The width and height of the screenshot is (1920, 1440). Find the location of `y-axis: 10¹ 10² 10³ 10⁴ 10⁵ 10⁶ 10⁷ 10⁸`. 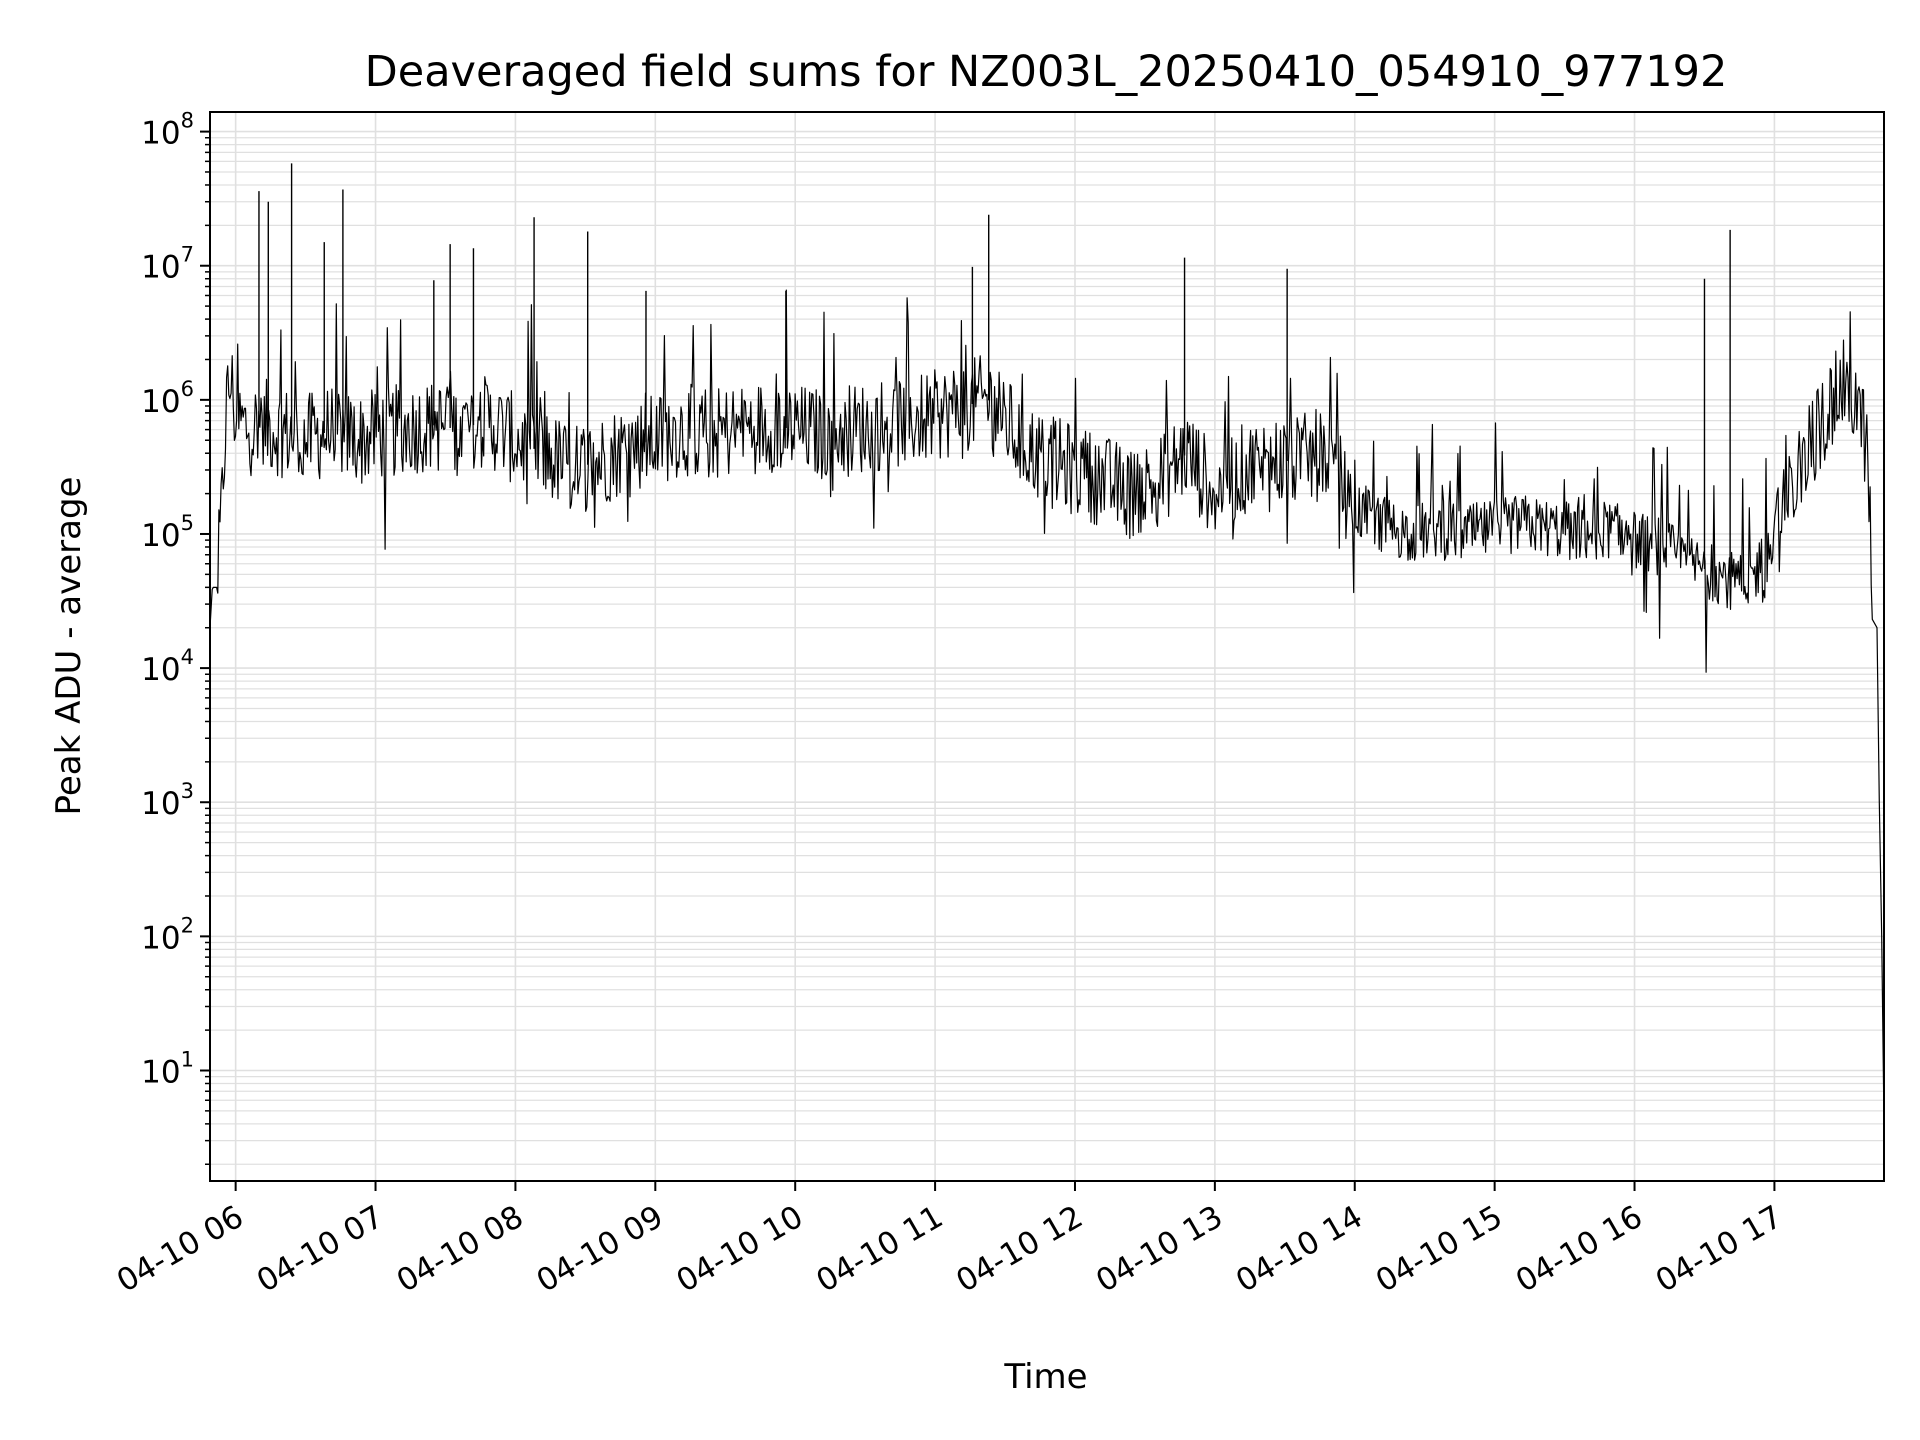

y-axis: 10¹ 10² 10³ 10⁴ 10⁵ 10⁶ 10⁷ 10⁸ is located at coordinates (175, 637).